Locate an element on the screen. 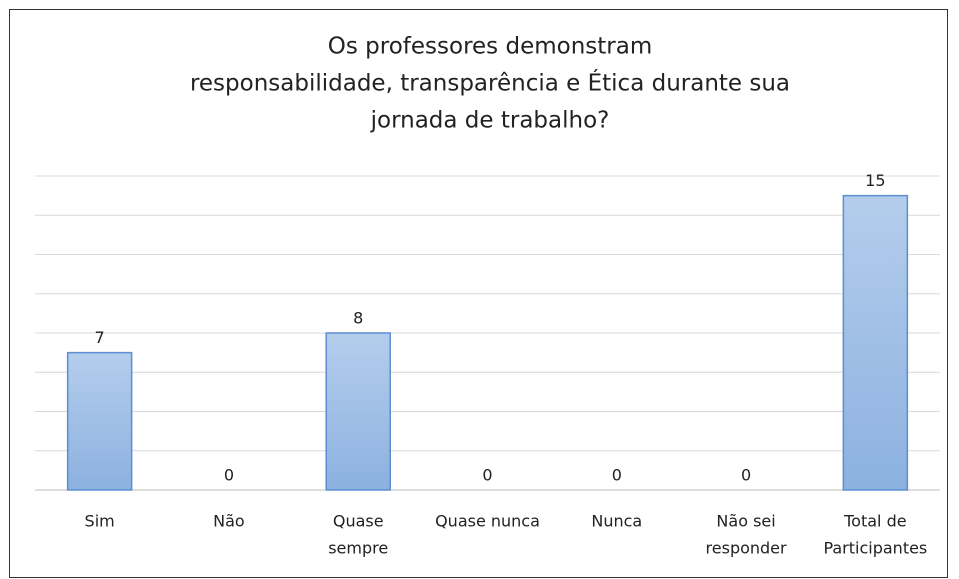 Image resolution: width=959 pixels, height=579 pixels. x-tick-label: Quase is located at coordinates (358, 521).